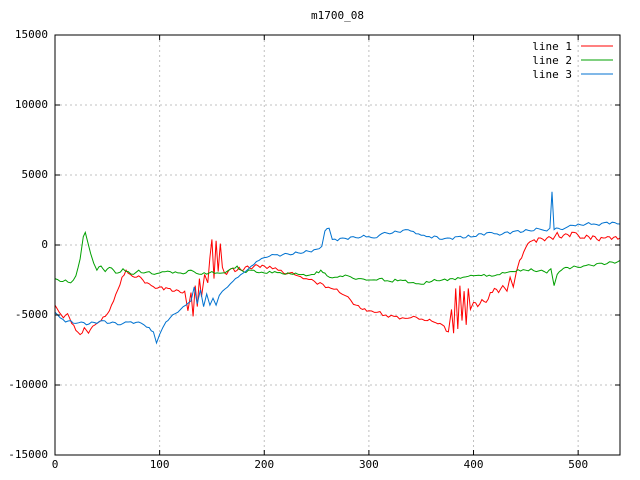  Describe the element at coordinates (337, 15) in the screenshot. I see `chart-title: m1700_08` at that location.